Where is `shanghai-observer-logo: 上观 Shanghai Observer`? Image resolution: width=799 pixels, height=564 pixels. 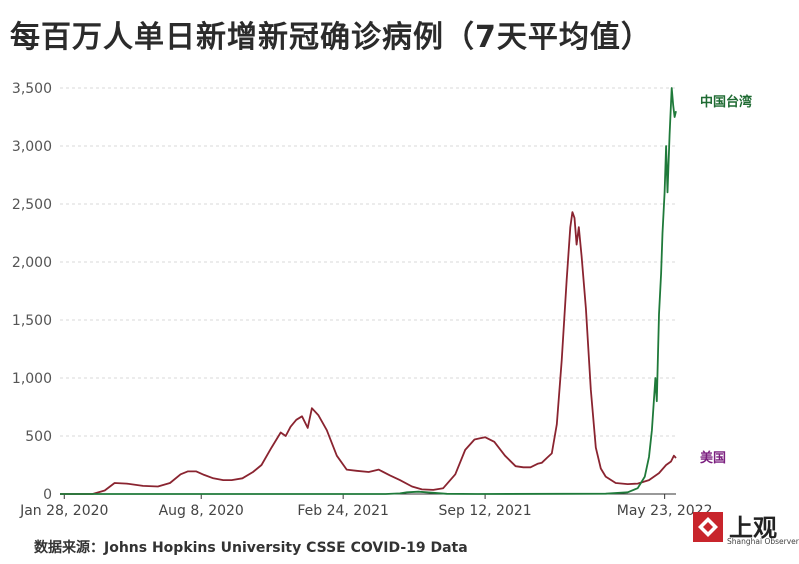 shanghai-observer-logo: 上观 Shanghai Observer is located at coordinates (746, 530).